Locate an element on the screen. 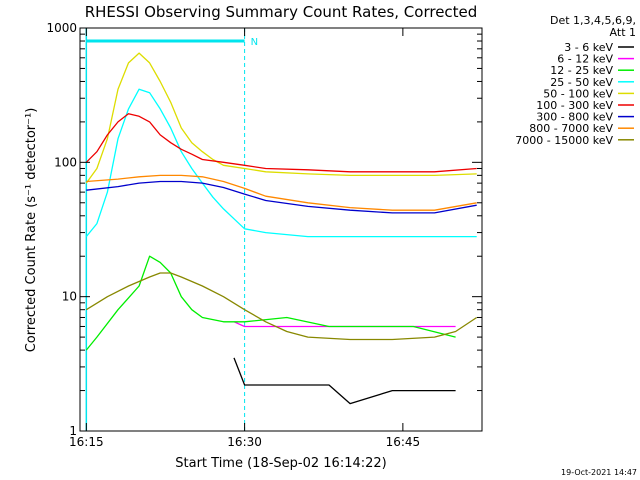  legend-label-4: 50 - 100 keV is located at coordinates (578, 93).